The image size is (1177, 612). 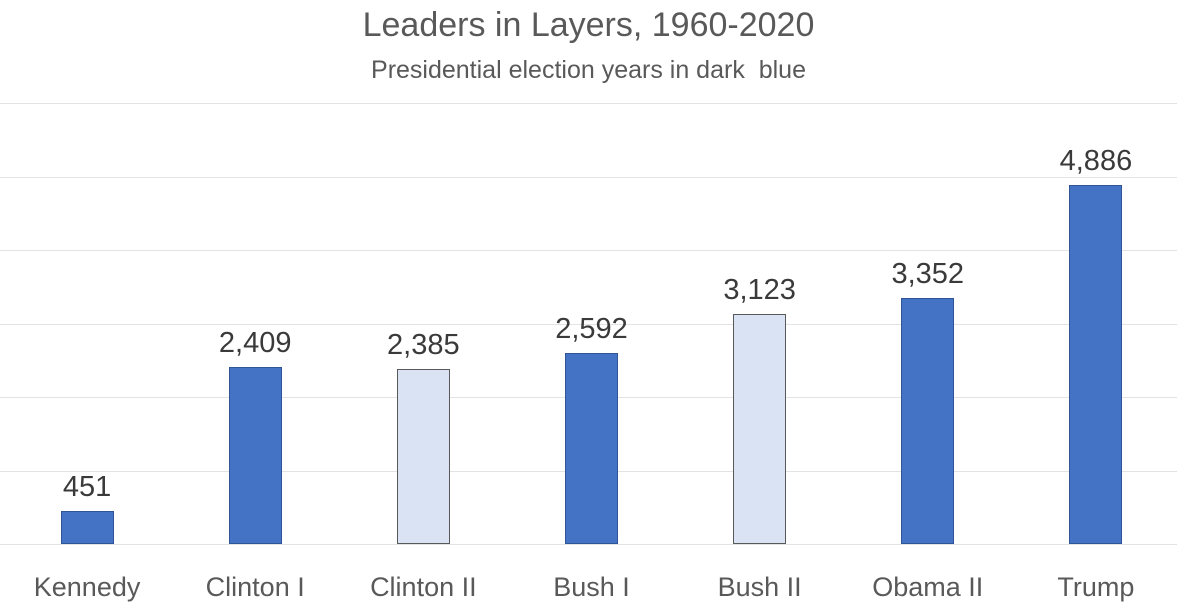 What do you see at coordinates (591, 448) in the screenshot?
I see `bar-bush-i` at bounding box center [591, 448].